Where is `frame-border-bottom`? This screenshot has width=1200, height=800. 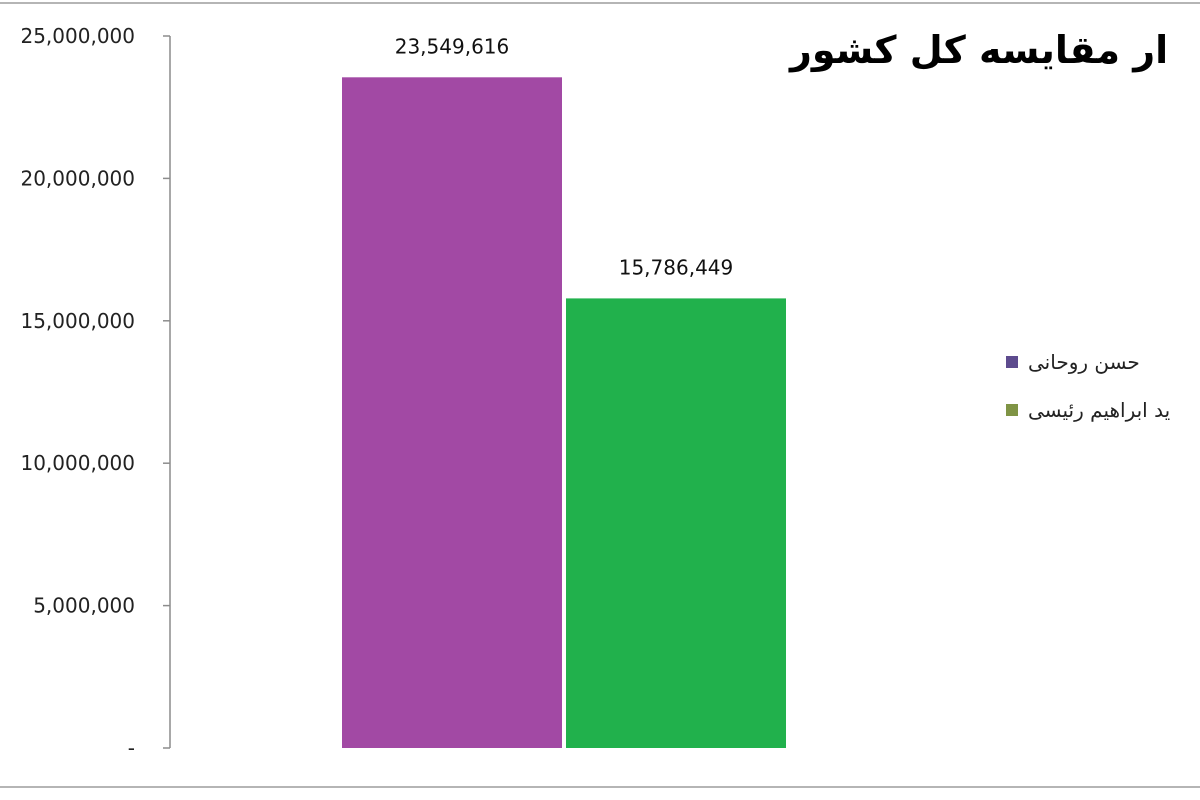
frame-border-bottom is located at coordinates (600, 787).